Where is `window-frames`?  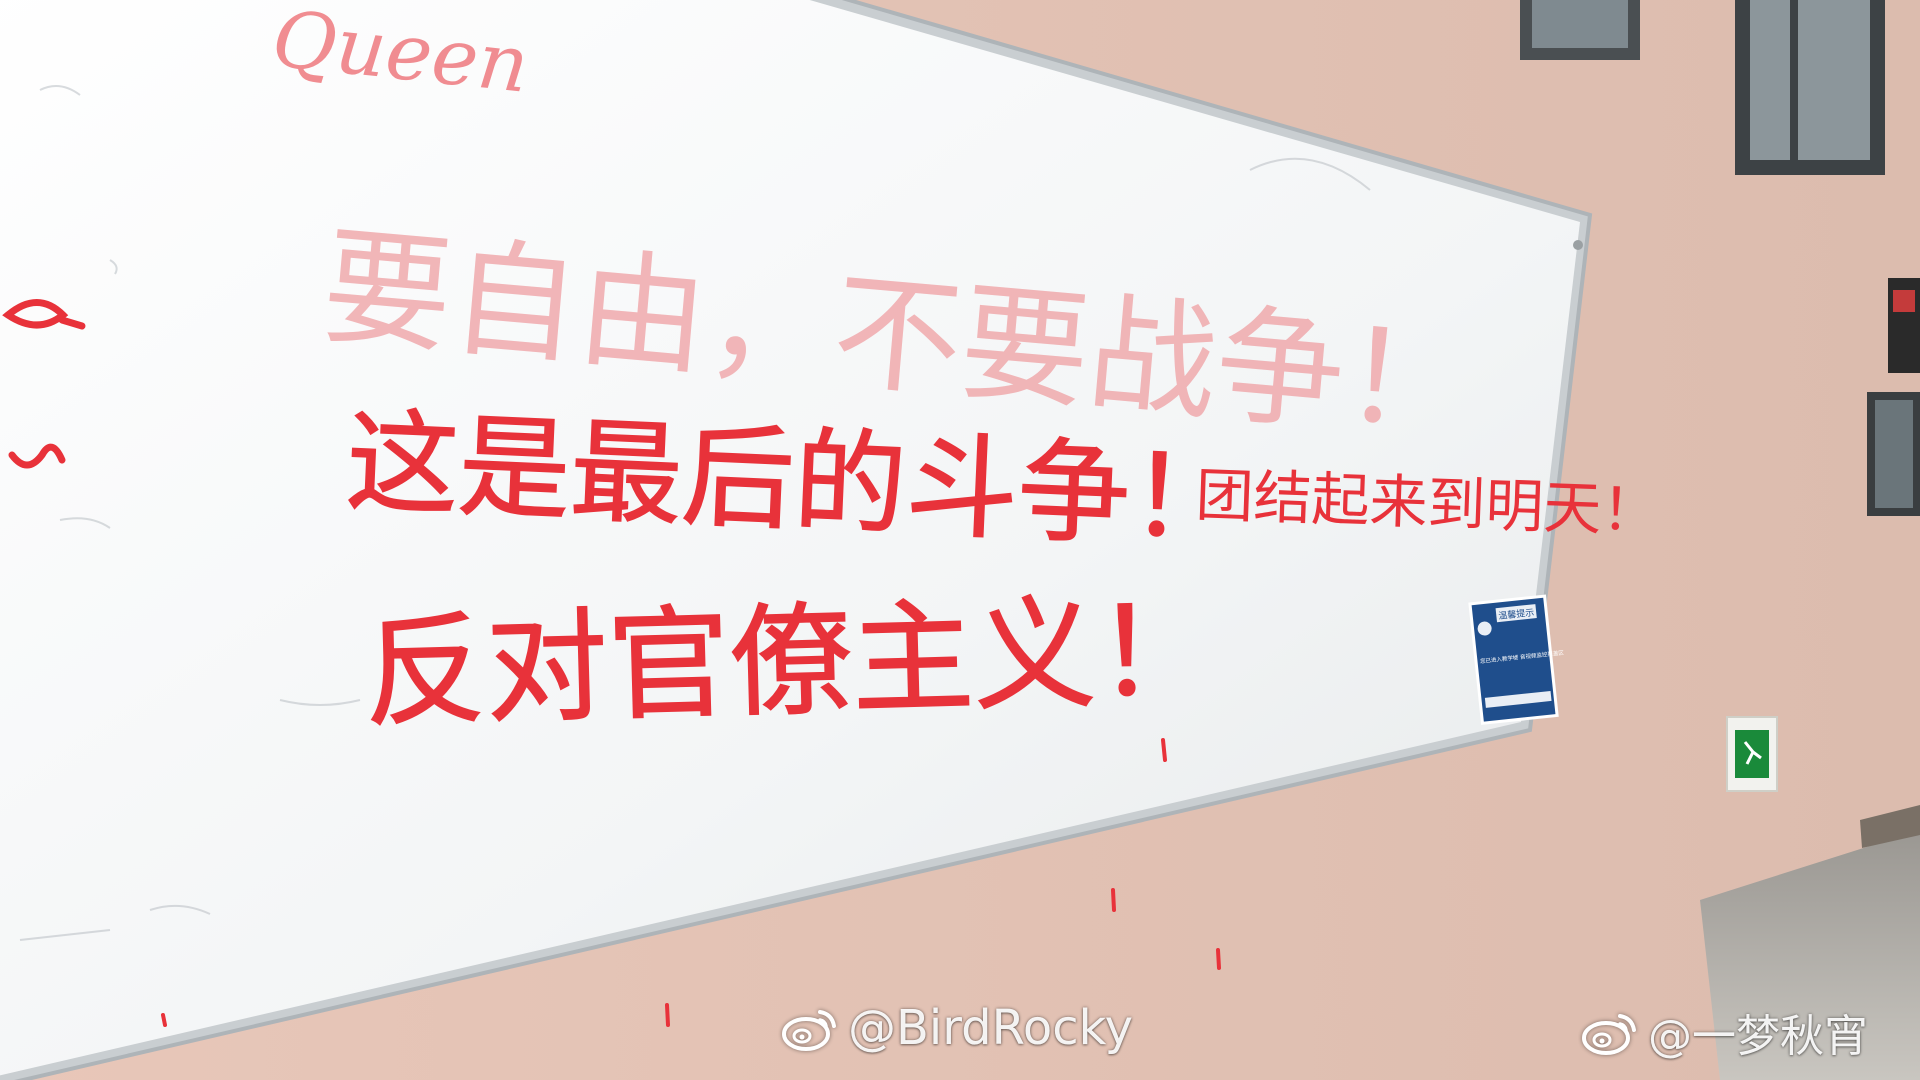 window-frames is located at coordinates (1702, 87).